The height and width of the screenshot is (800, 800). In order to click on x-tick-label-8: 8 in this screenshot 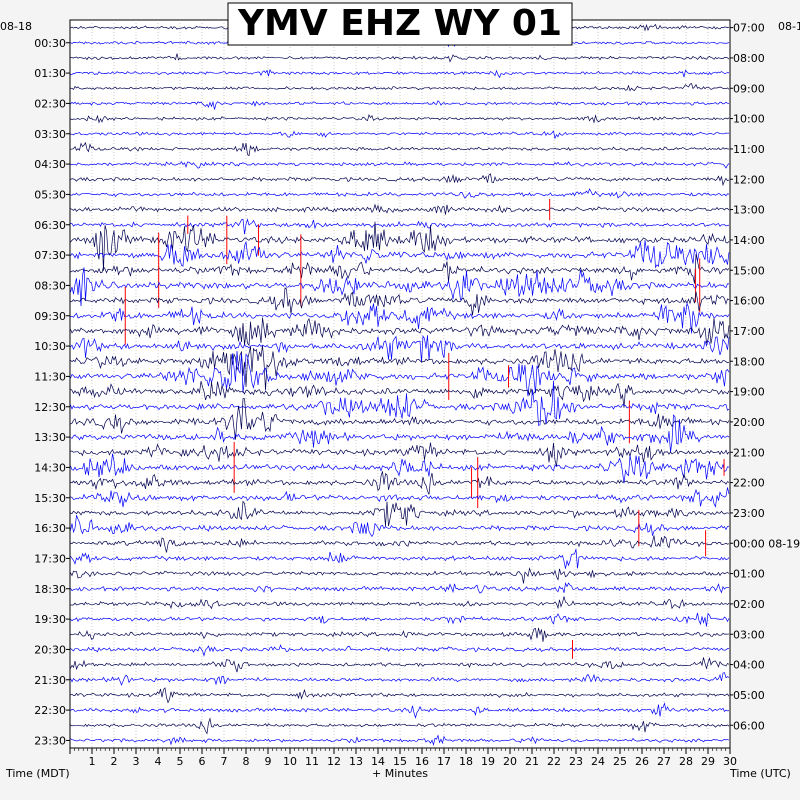, I will do `click(246, 761)`.